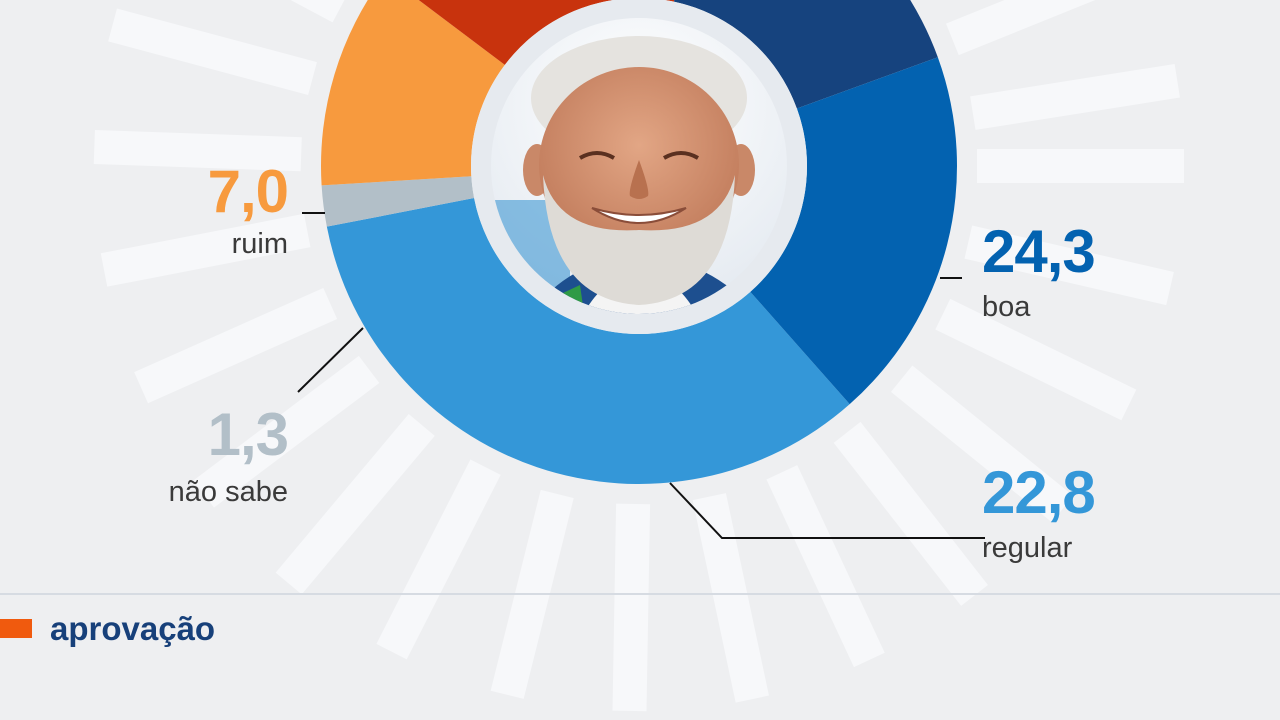 The image size is (1280, 720). Describe the element at coordinates (853, 231) in the screenshot. I see `donut-slice-boa` at that location.